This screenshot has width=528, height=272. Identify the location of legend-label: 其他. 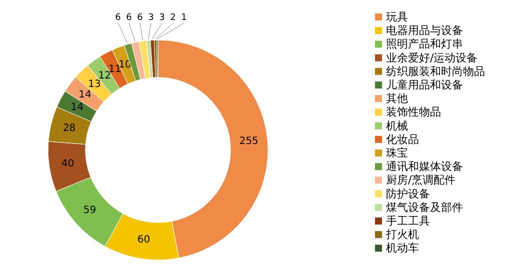
(397, 99).